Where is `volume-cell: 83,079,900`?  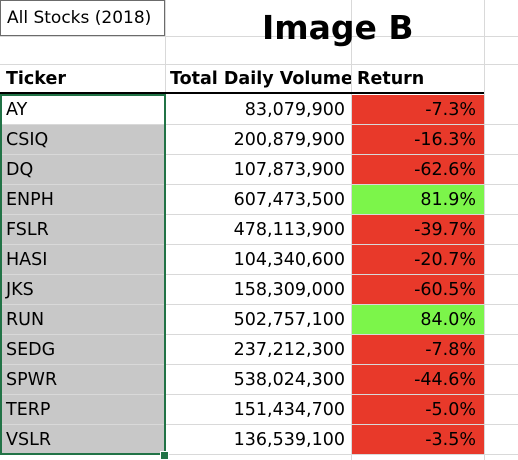
volume-cell: 83,079,900 is located at coordinates (294, 110).